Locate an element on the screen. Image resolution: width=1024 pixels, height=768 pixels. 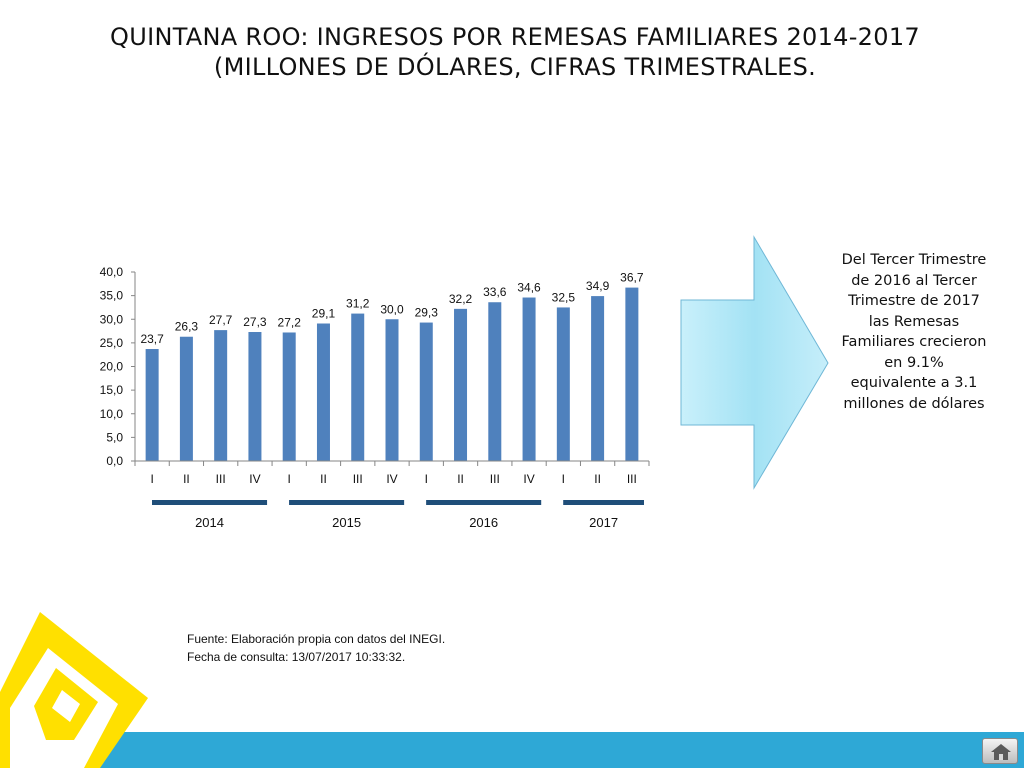
footer-band is located at coordinates (512, 750).